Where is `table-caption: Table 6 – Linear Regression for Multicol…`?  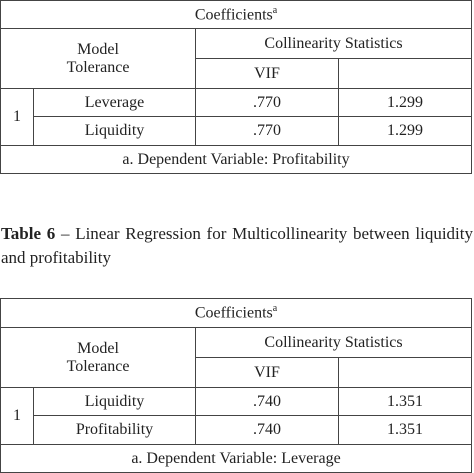
table-caption: Table 6 – Linear Regression for Multicol… is located at coordinates (237, 246).